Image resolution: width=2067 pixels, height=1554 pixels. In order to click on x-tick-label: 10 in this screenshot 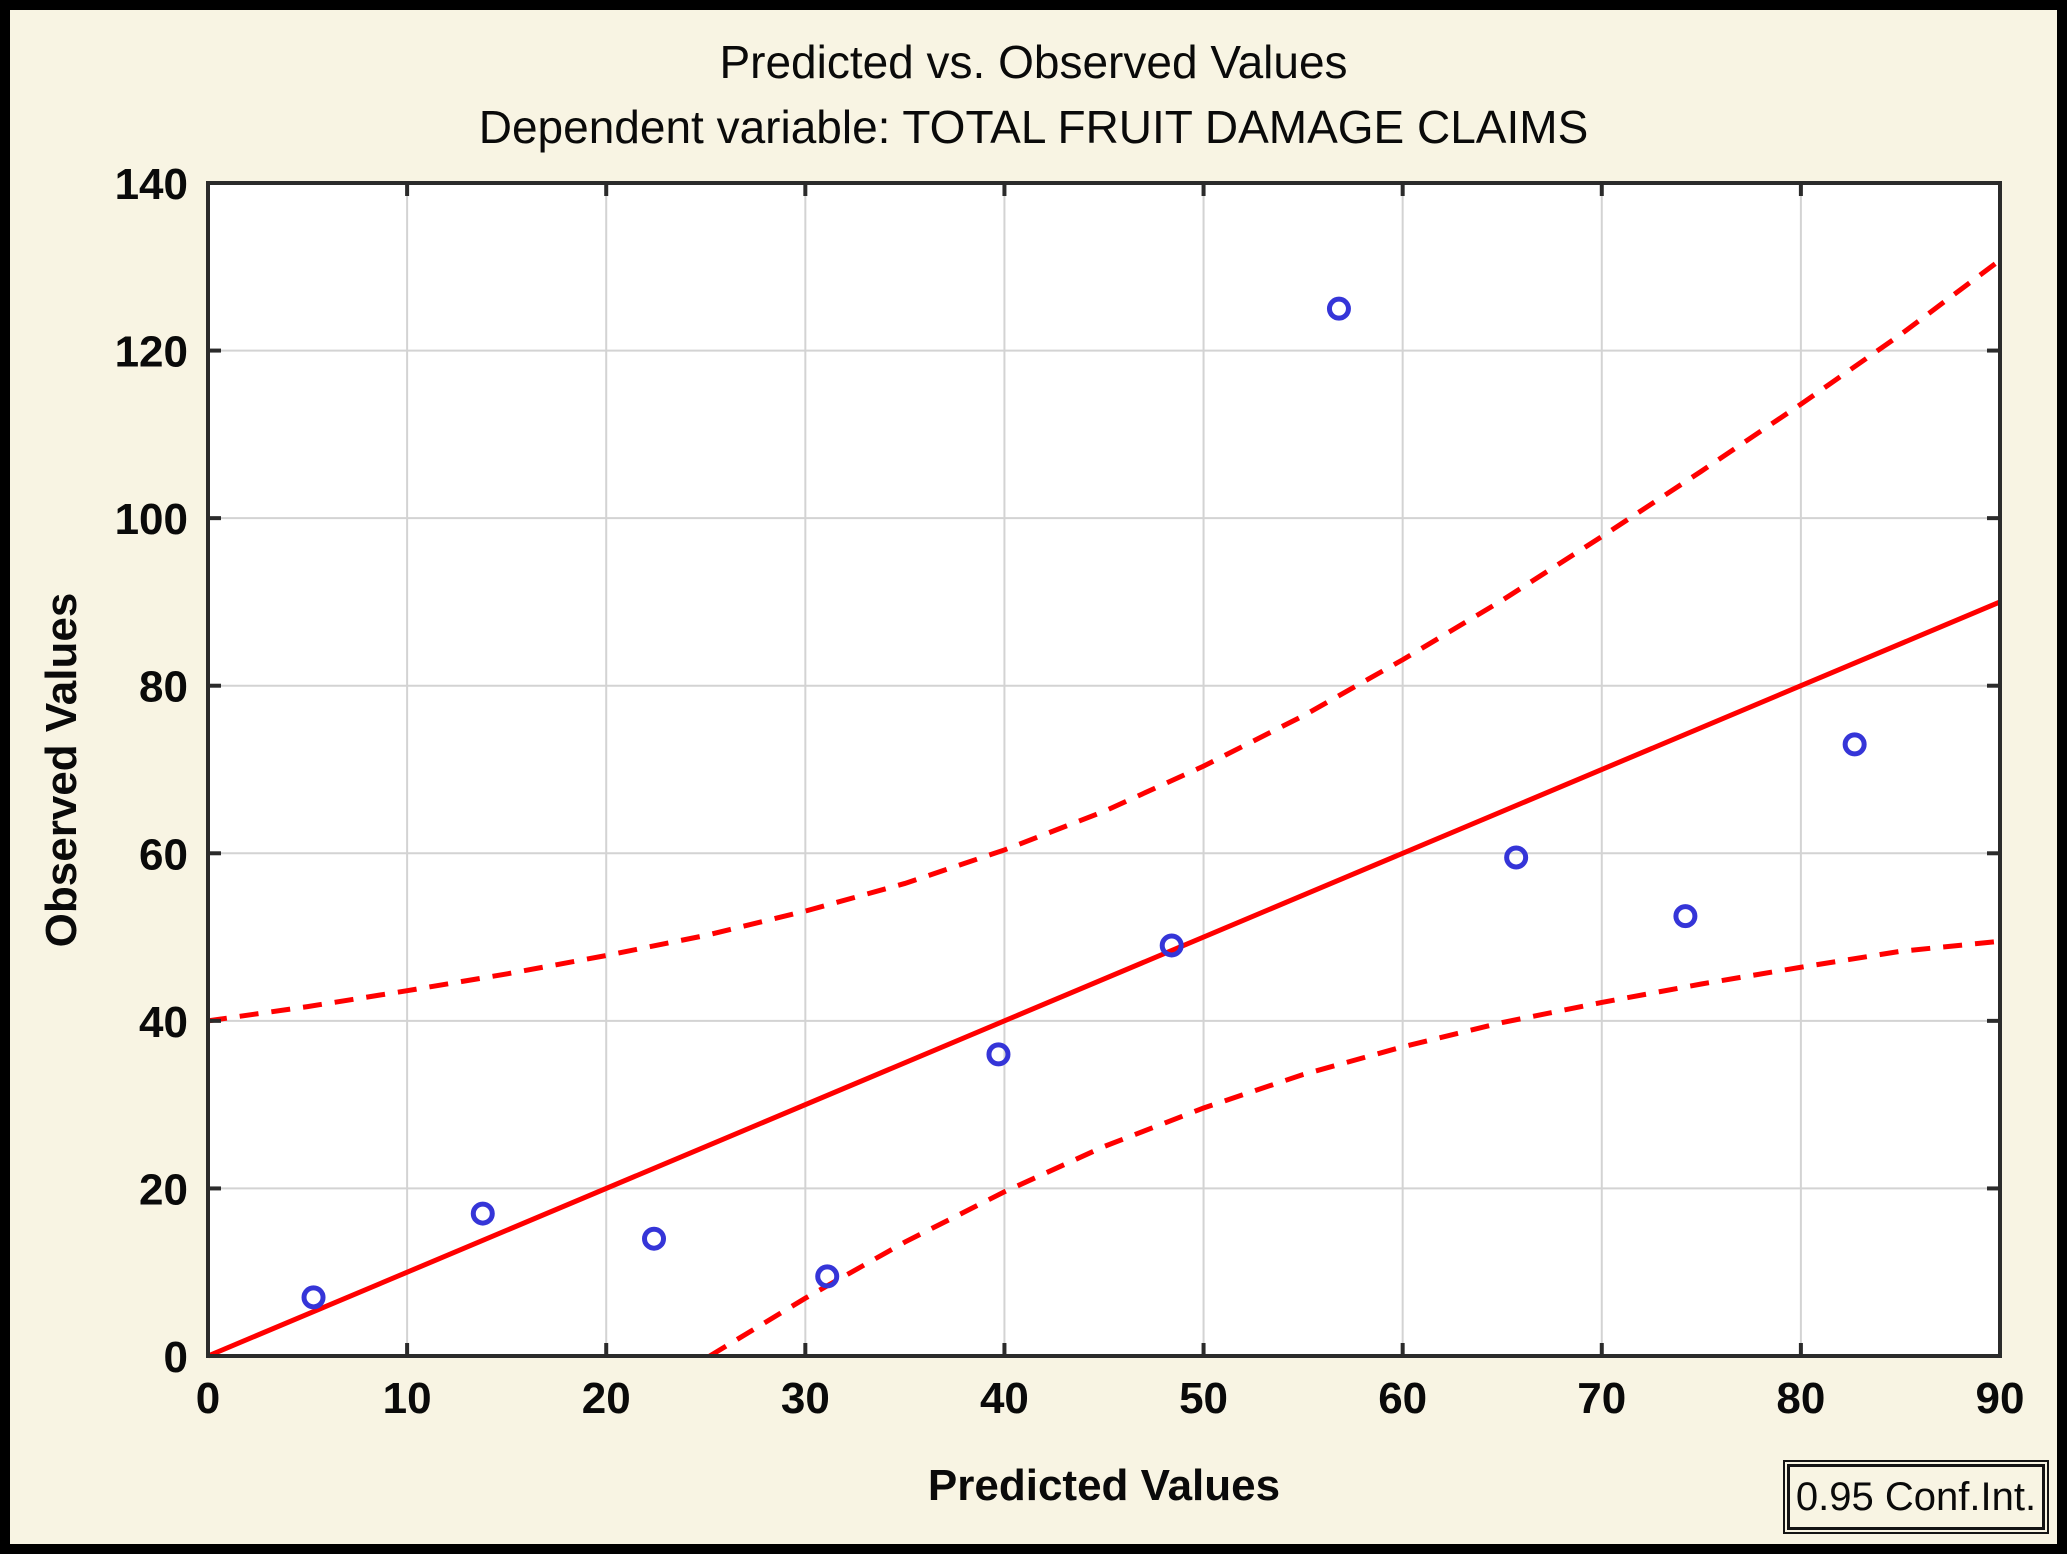, I will do `click(407, 1398)`.